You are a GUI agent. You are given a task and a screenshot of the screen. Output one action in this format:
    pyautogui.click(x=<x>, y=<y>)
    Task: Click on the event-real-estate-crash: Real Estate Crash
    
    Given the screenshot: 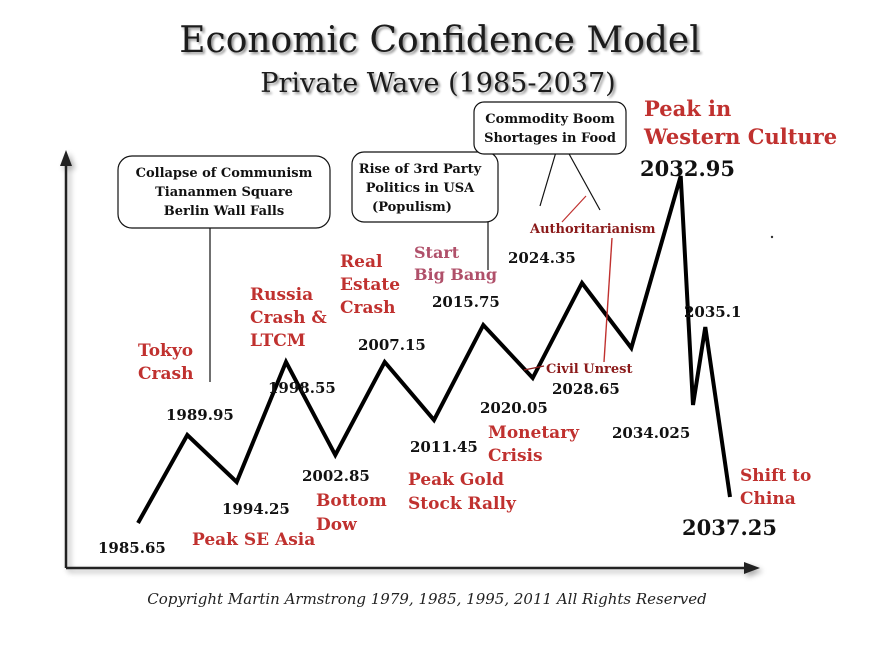 What is the action you would take?
    pyautogui.click(x=370, y=285)
    